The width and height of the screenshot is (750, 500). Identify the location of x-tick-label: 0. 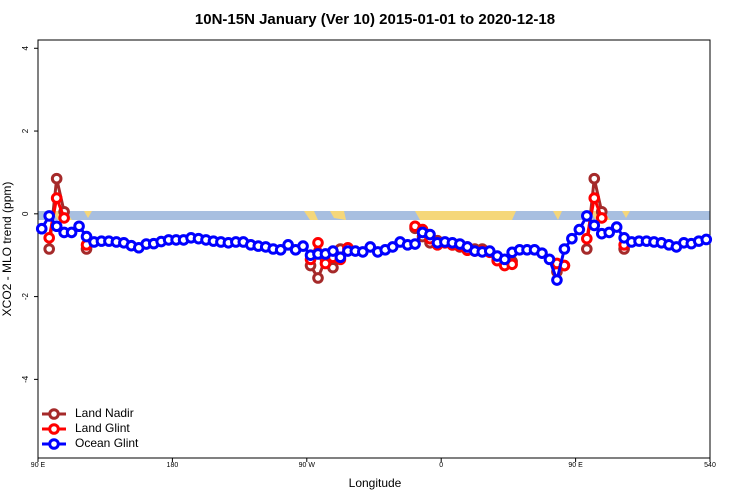
(441, 465).